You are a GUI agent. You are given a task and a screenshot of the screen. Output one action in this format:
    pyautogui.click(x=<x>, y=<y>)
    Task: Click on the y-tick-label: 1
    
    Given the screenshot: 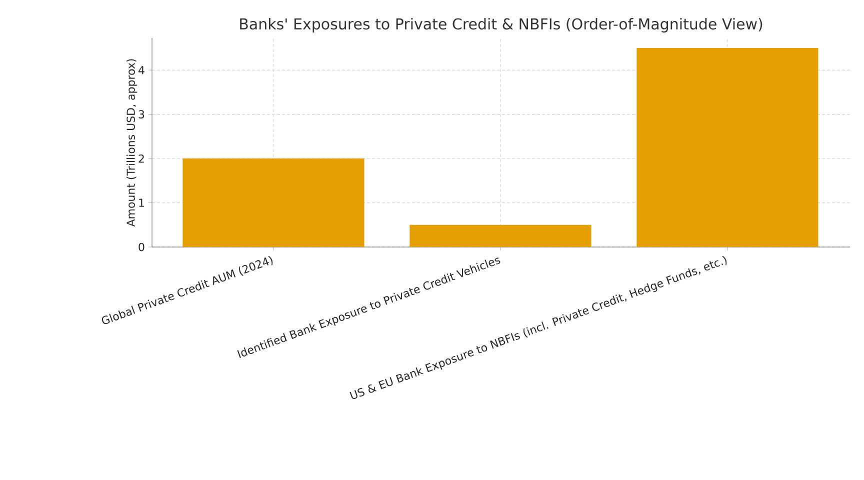 What is the action you would take?
    pyautogui.click(x=141, y=202)
    